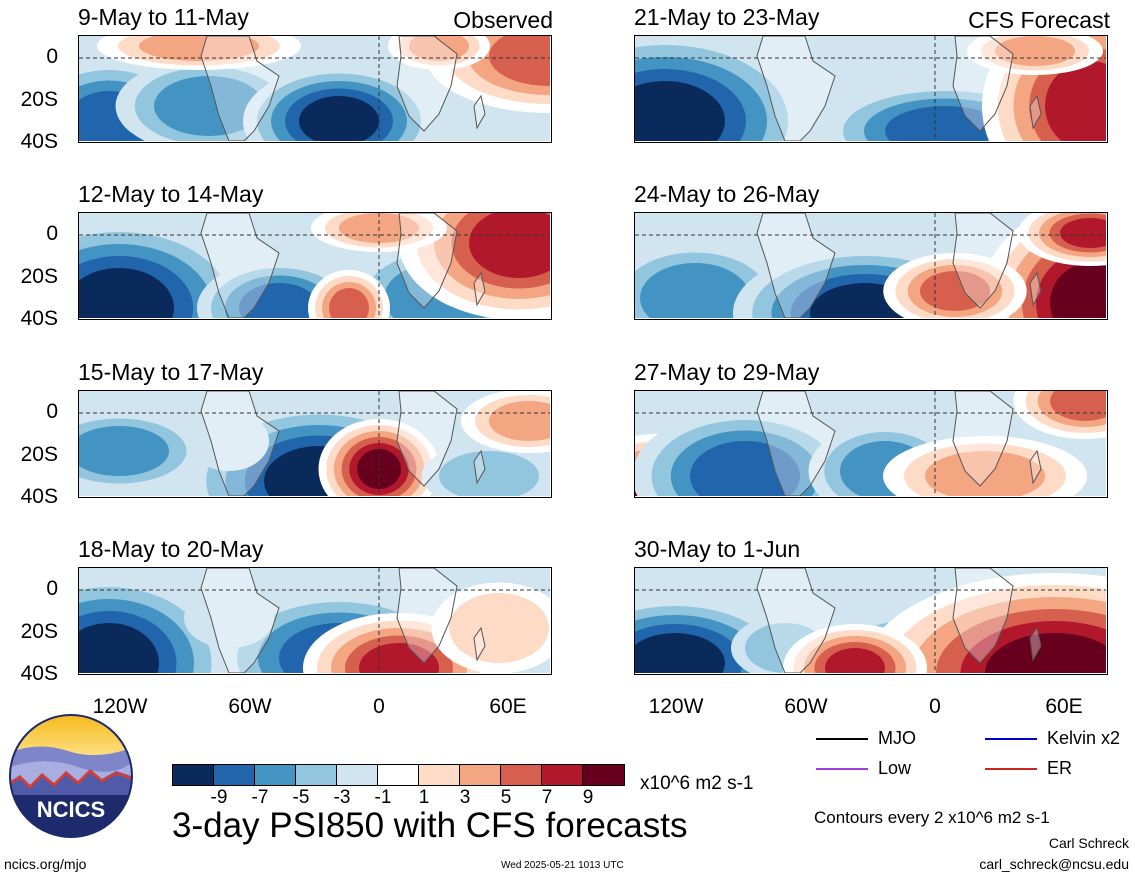  What do you see at coordinates (547, 797) in the screenshot?
I see `colorbar-tick-label: 7` at bounding box center [547, 797].